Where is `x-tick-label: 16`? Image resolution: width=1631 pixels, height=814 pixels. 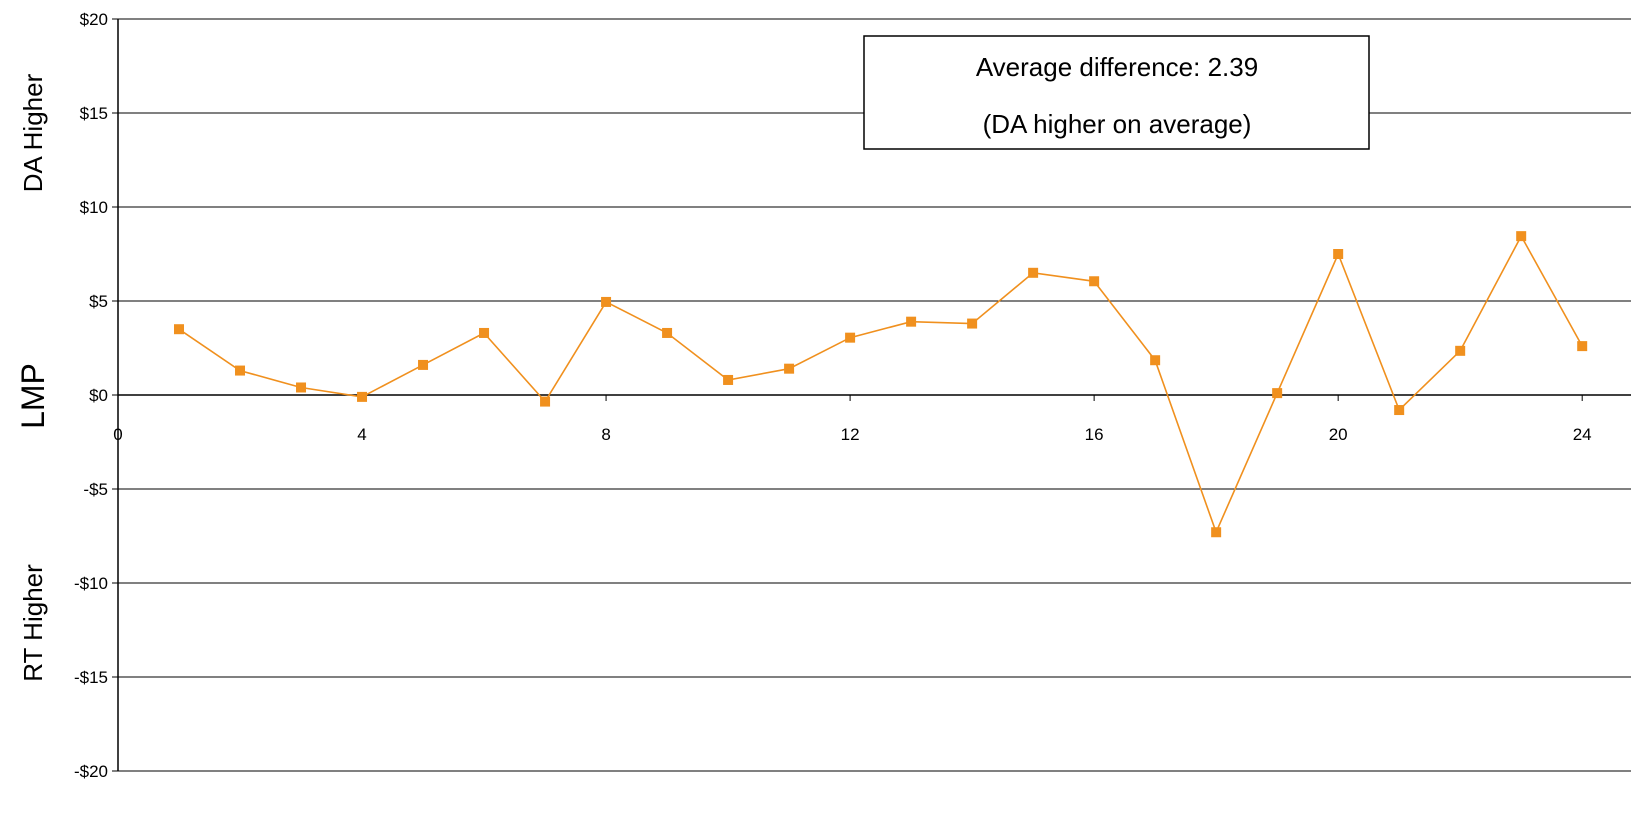 x-tick-label: 16 is located at coordinates (1094, 434).